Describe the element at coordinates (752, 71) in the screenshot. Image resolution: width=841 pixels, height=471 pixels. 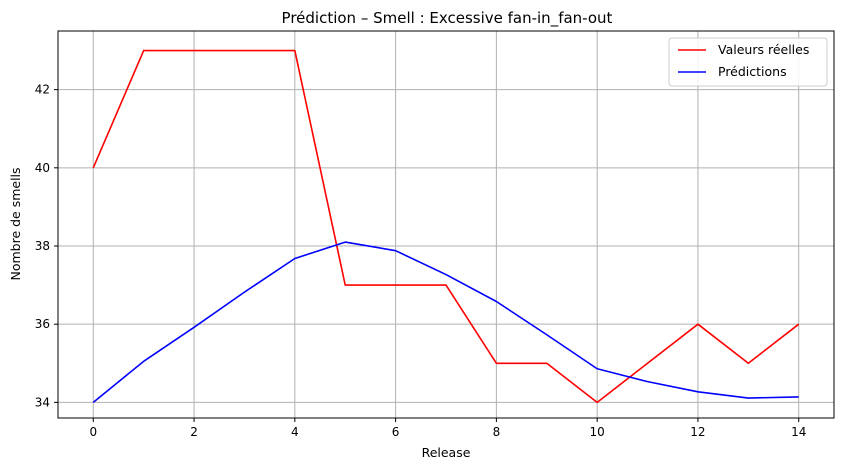
I see `legend-label: Prédictions` at that location.